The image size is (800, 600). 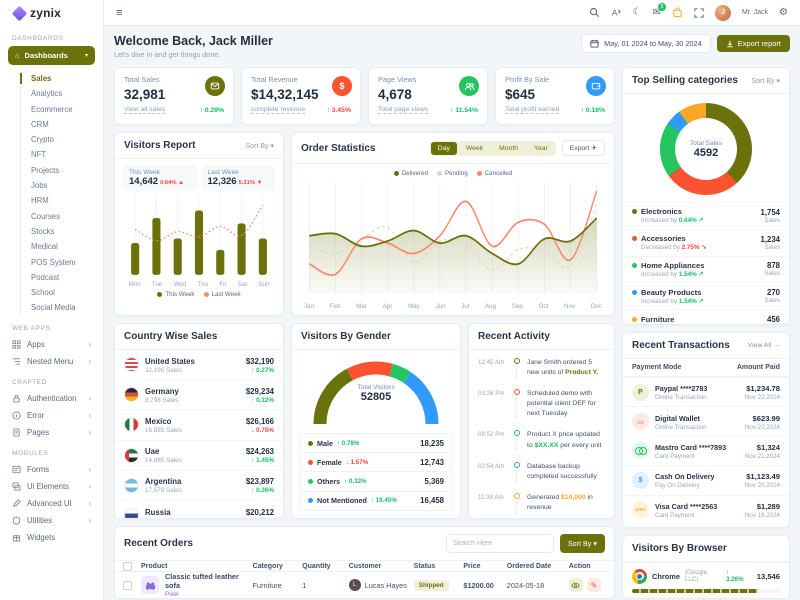 What do you see at coordinates (16, 398) in the screenshot?
I see `lock-icon` at bounding box center [16, 398].